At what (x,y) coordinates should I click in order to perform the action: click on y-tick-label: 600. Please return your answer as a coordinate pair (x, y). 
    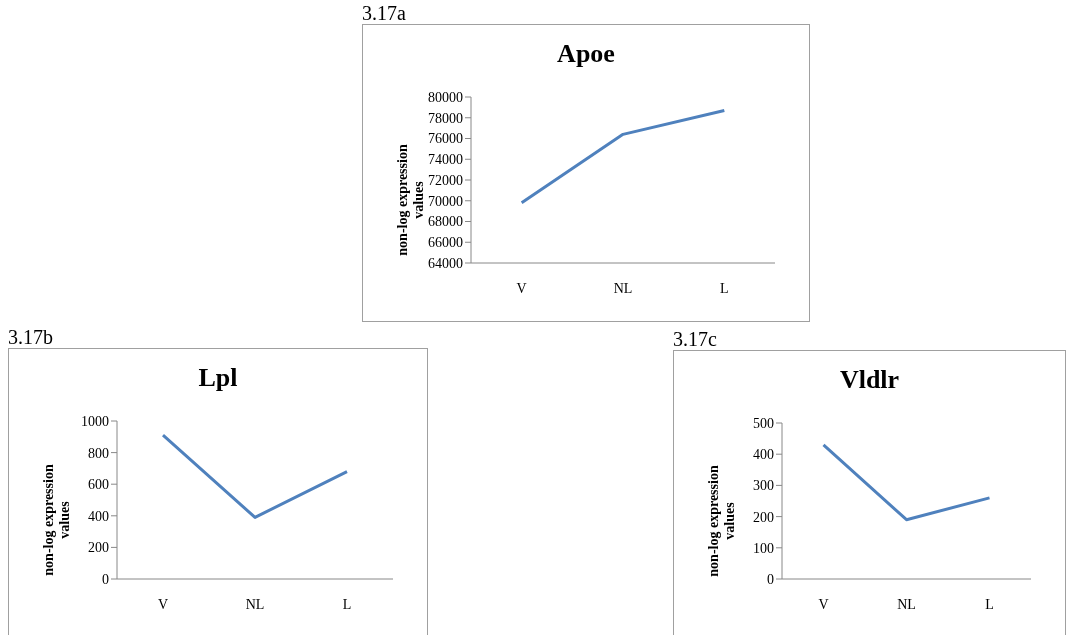
    Looking at the image, I should click on (98, 485).